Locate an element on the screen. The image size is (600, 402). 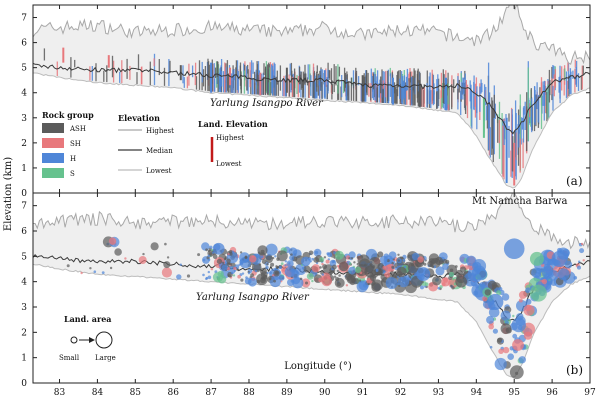
legend-label-h: H is located at coordinates (73, 159).